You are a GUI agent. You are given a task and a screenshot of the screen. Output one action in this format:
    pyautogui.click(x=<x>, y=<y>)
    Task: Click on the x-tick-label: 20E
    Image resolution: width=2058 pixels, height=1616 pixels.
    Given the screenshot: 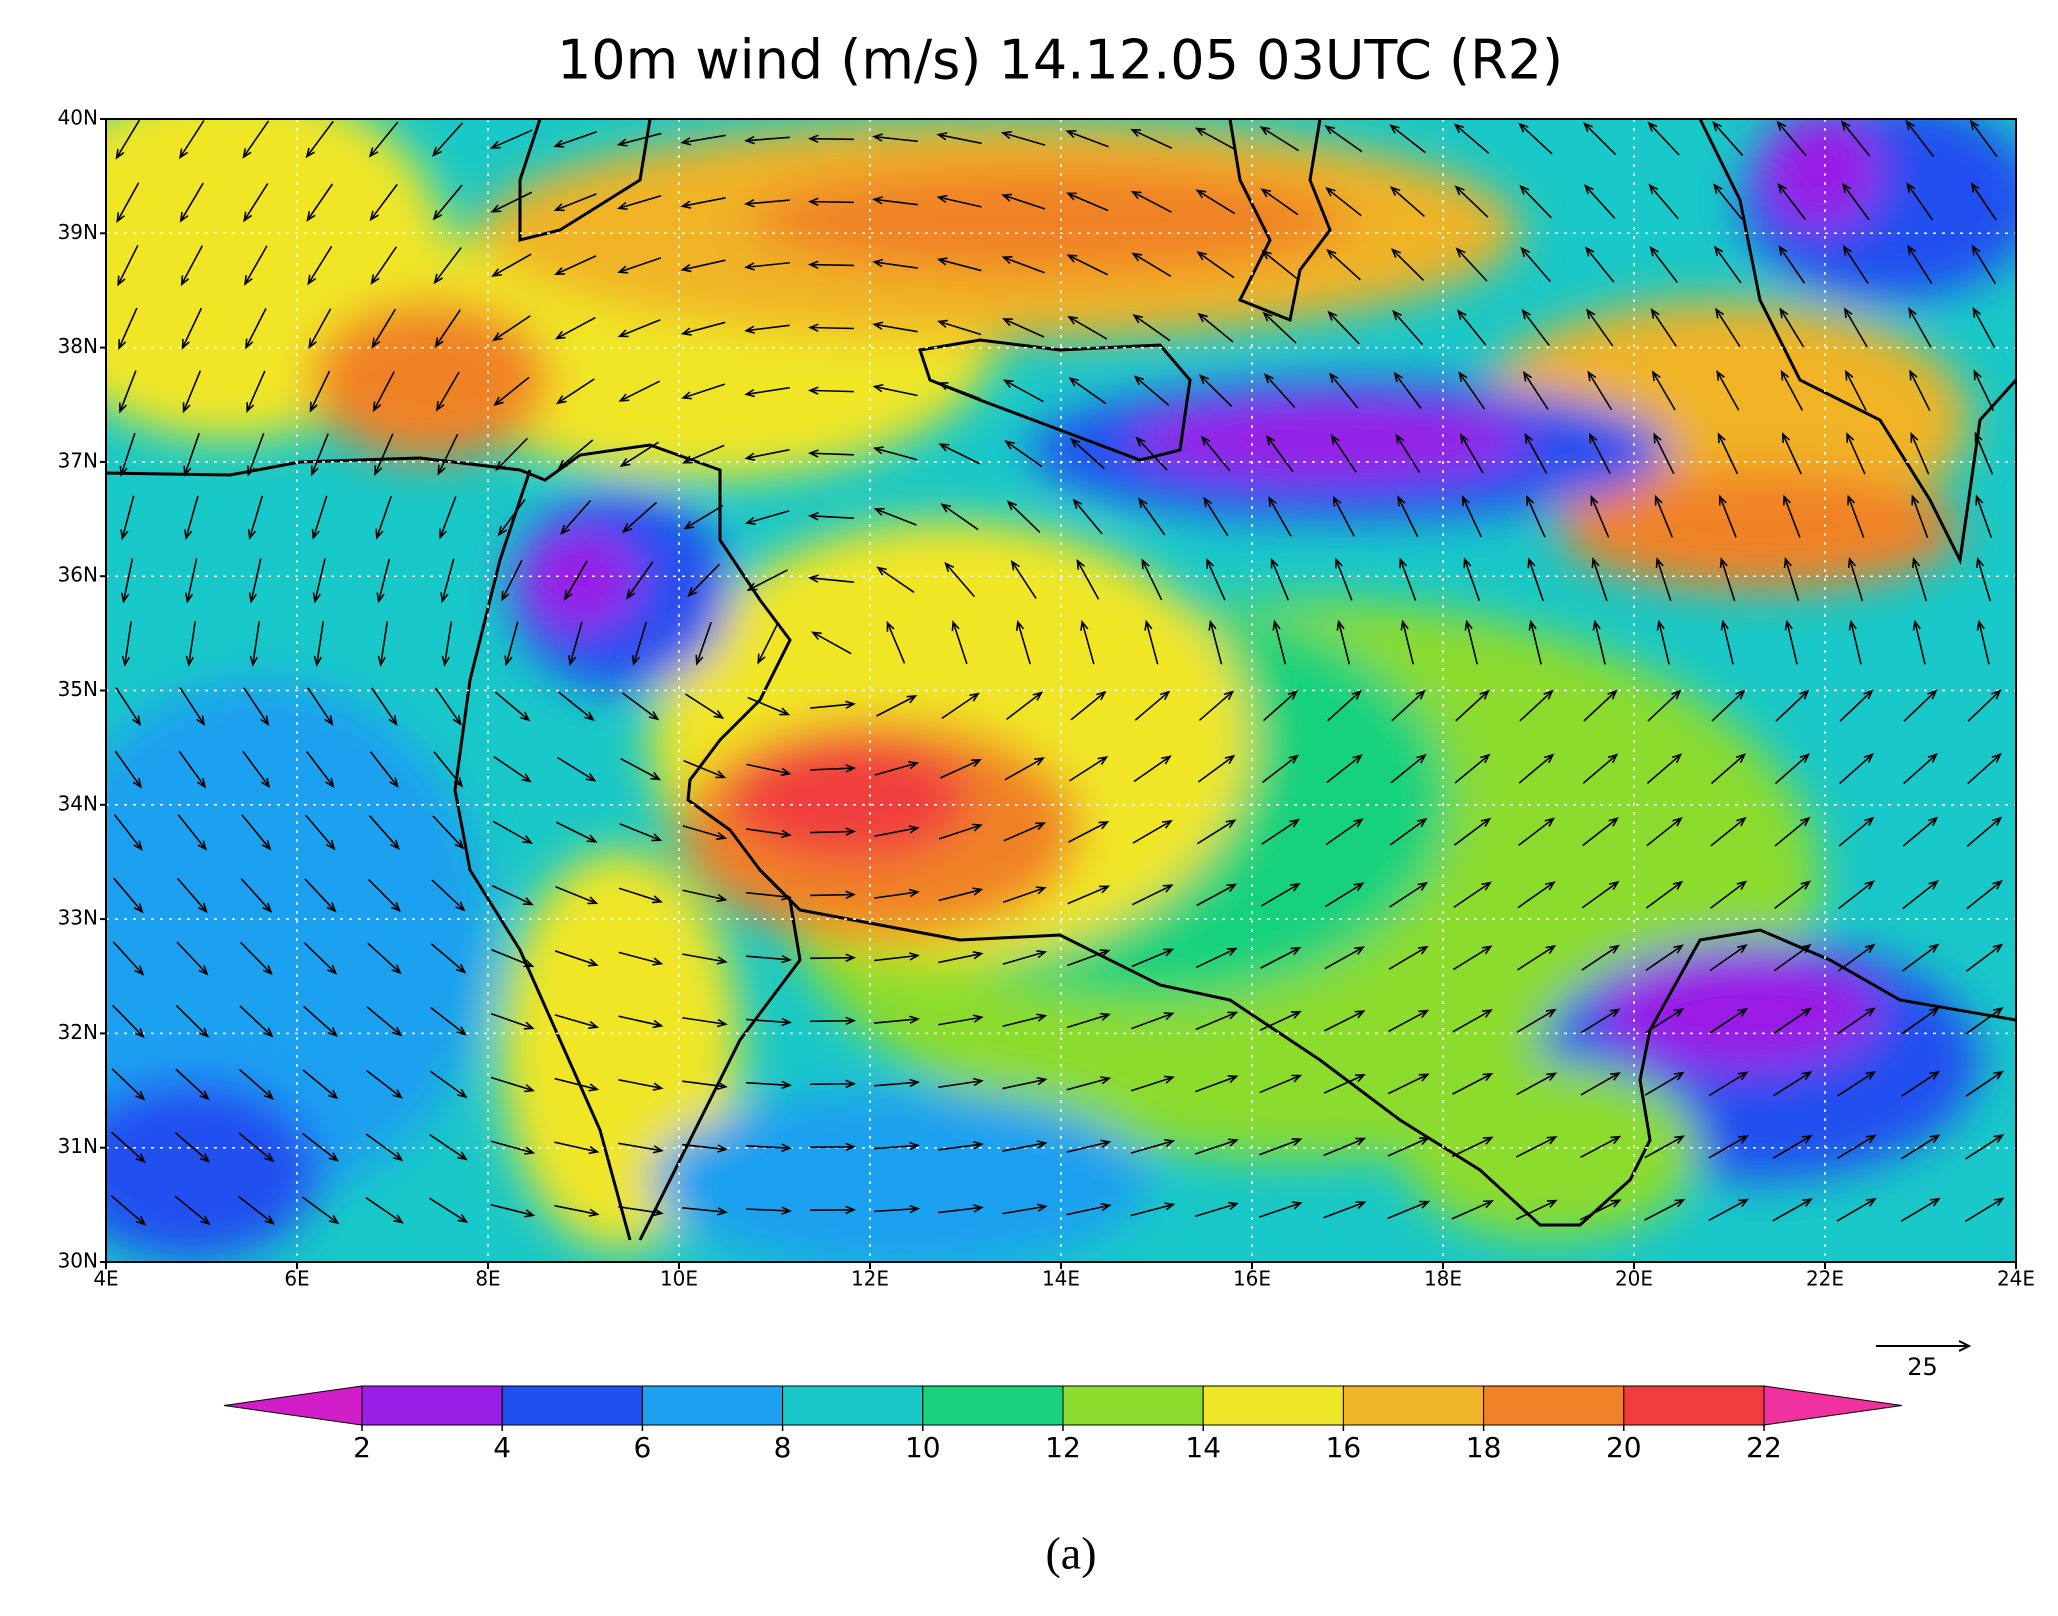 What is the action you would take?
    pyautogui.click(x=1634, y=1279)
    